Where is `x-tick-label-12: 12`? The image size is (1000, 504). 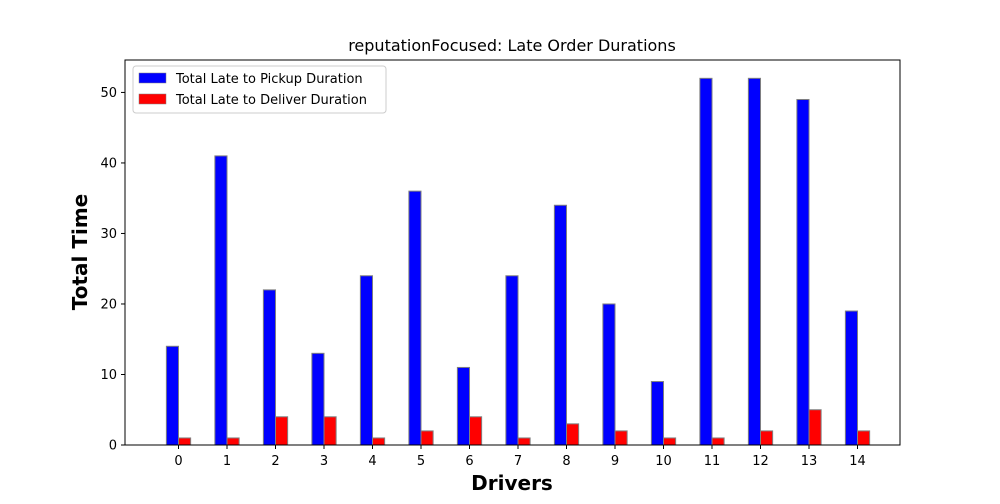 x-tick-label-12: 12 is located at coordinates (760, 461).